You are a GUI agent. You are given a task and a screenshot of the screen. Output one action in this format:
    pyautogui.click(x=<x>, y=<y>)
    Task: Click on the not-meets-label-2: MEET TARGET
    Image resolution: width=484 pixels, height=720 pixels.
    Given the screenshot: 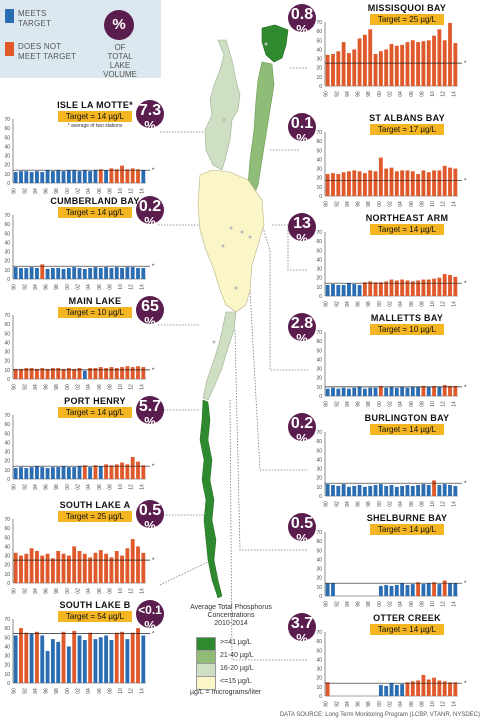 What is the action you would take?
    pyautogui.click(x=47, y=56)
    